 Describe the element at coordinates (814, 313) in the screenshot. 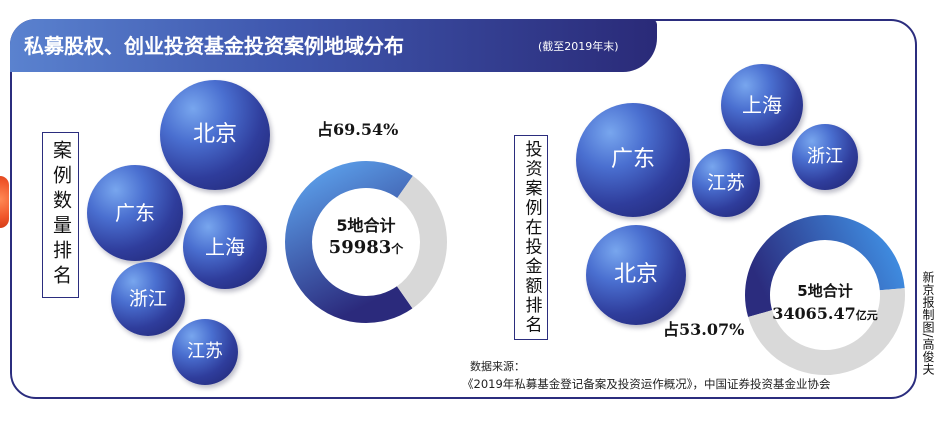

I see `right-donut-center-value: 34065.47` at that location.